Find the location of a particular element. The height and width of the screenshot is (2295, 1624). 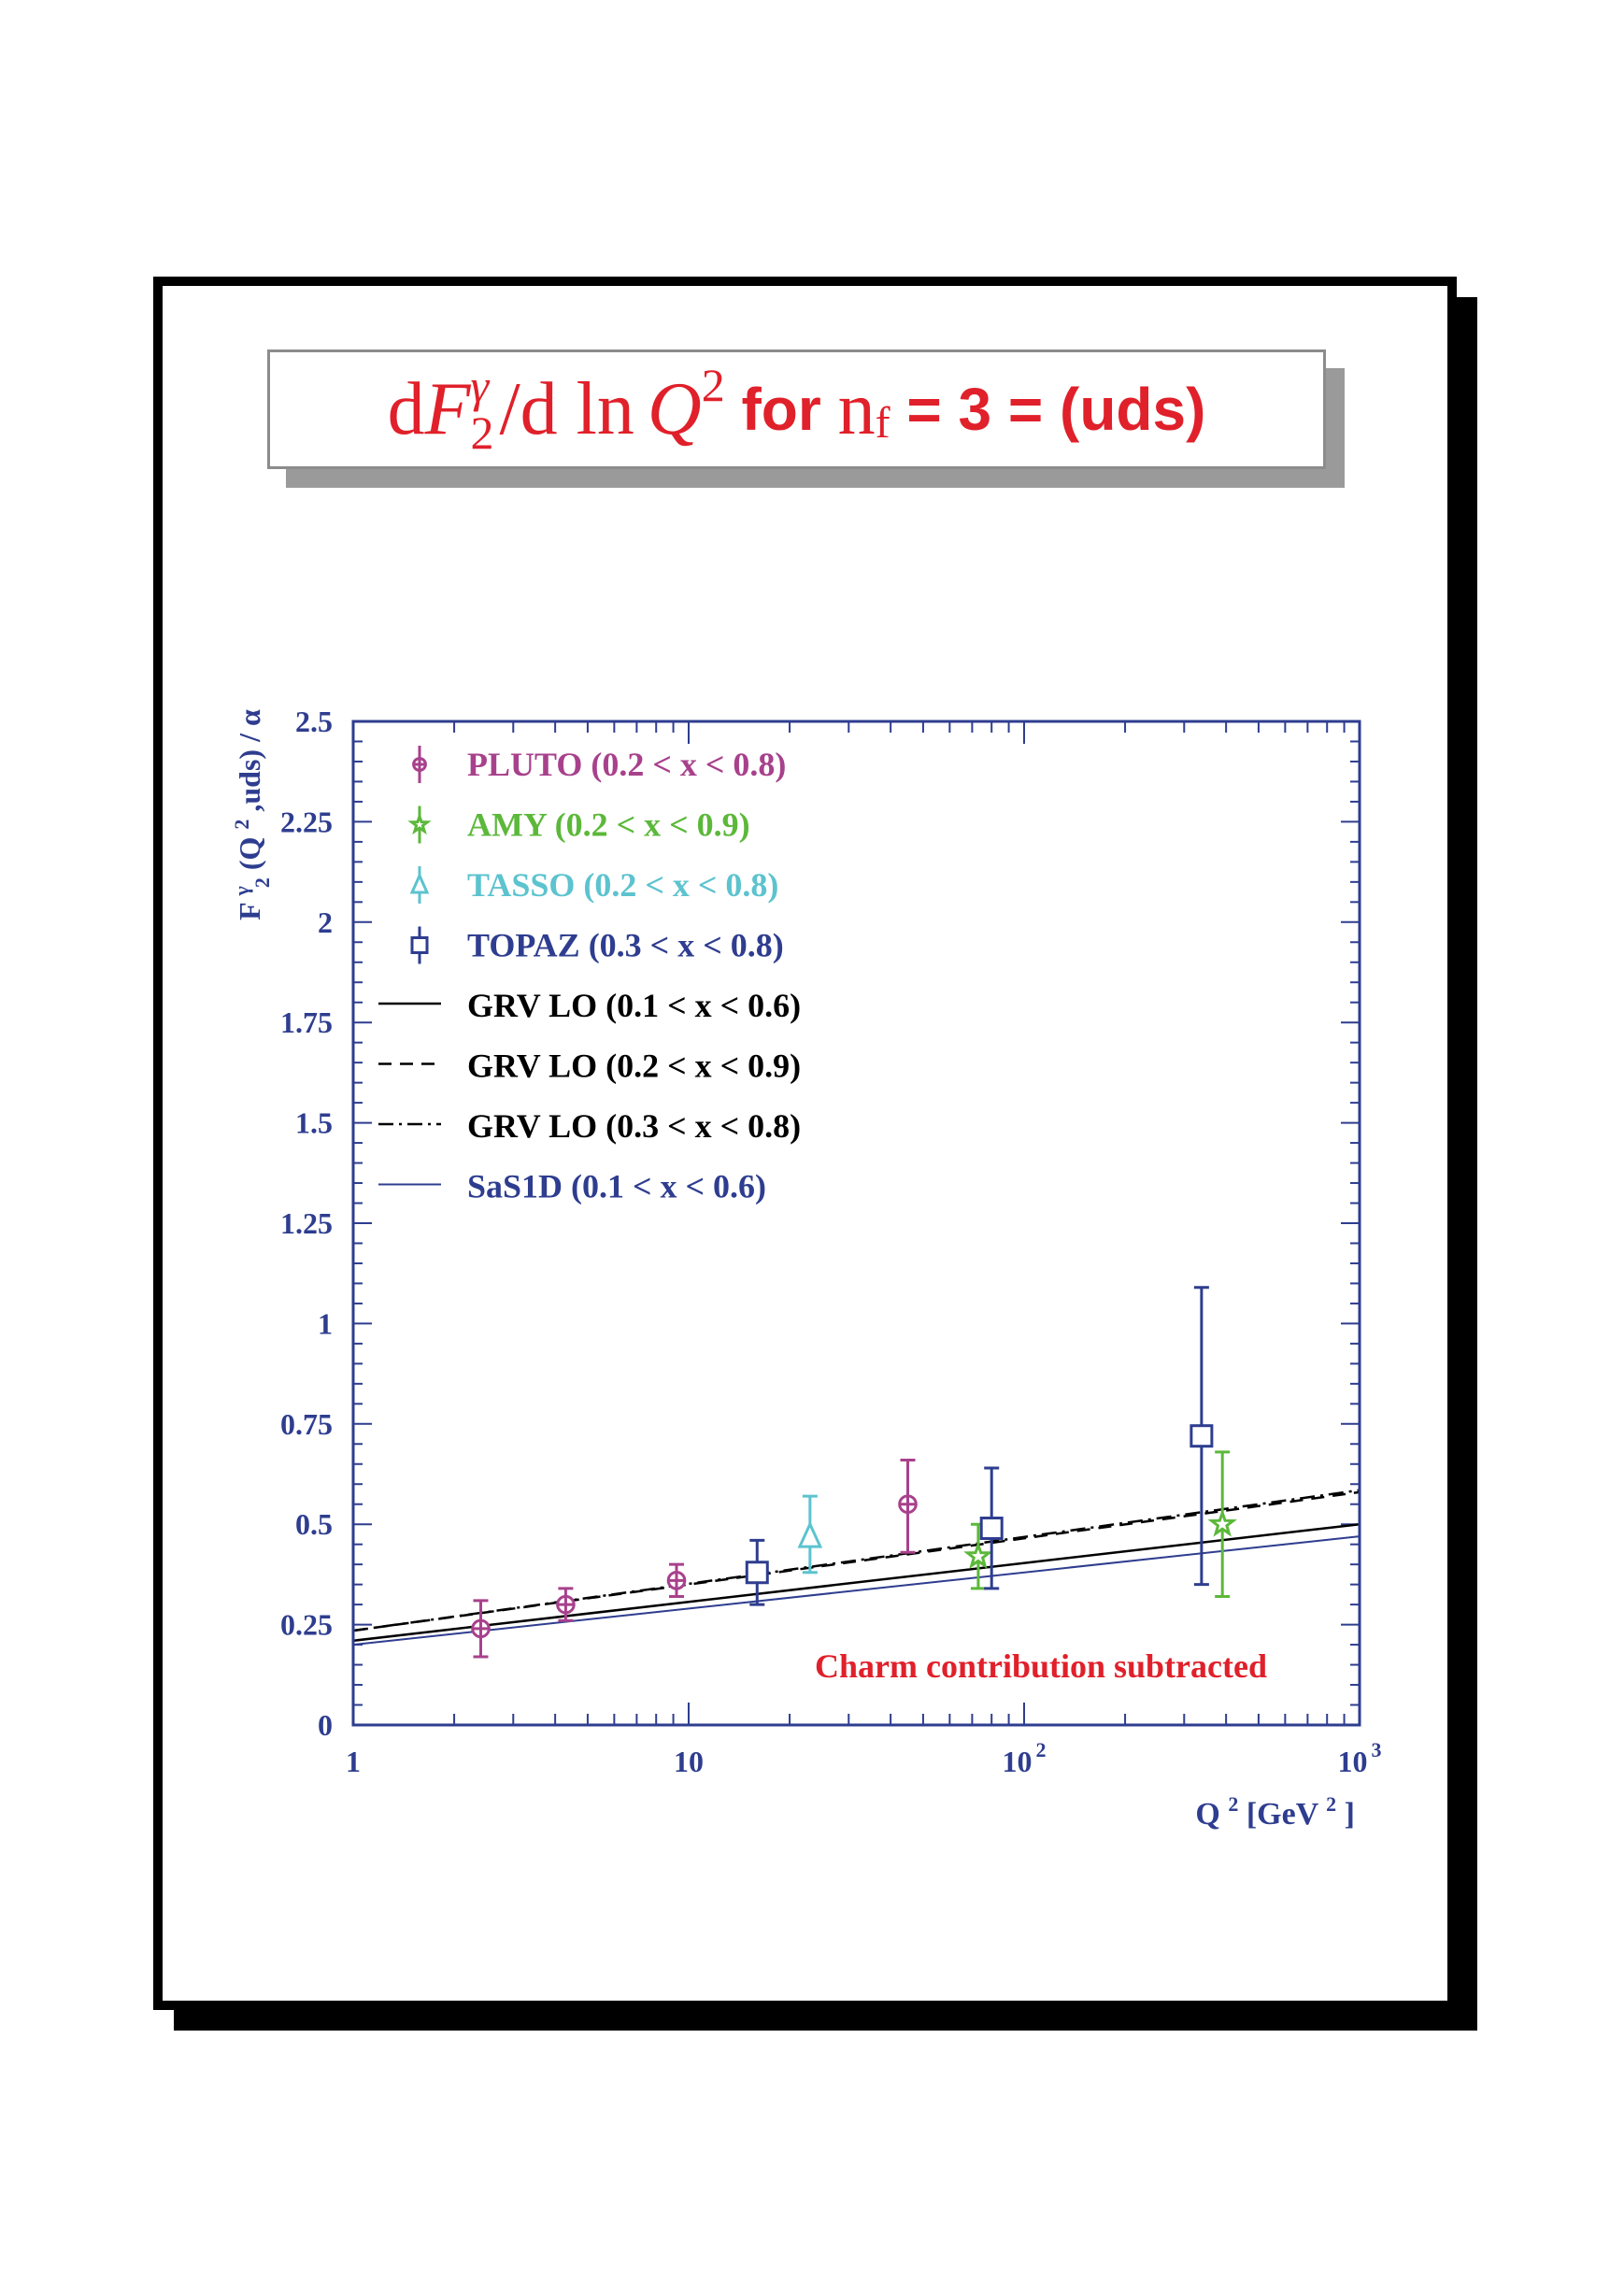

legend-marker-amy is located at coordinates (419, 823).